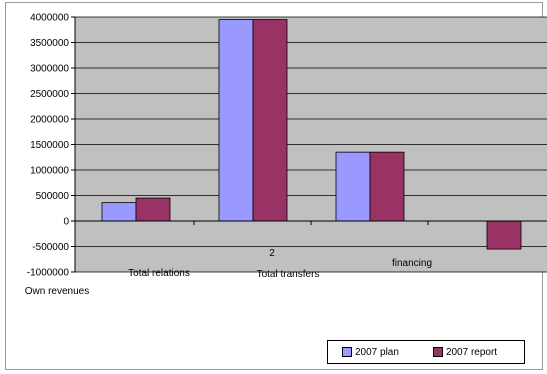 This screenshot has width=547, height=374. I want to click on category-label: Own revenues, so click(57, 291).